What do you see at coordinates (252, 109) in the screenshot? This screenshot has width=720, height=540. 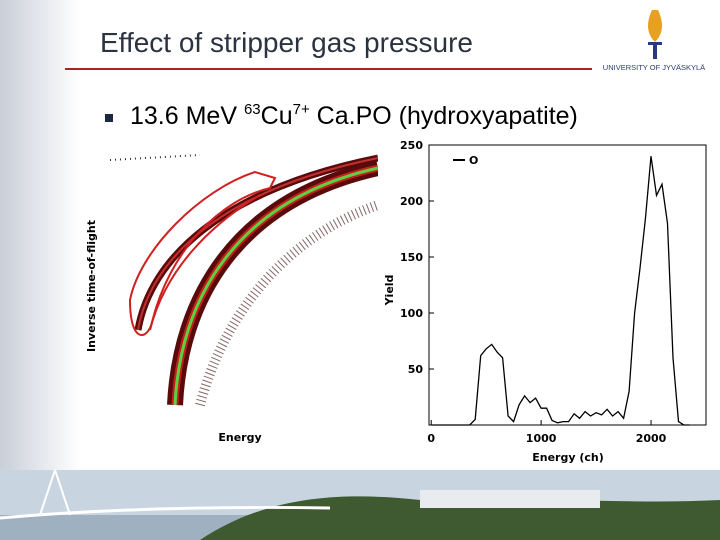 I see `bullet-mass: 63` at bounding box center [252, 109].